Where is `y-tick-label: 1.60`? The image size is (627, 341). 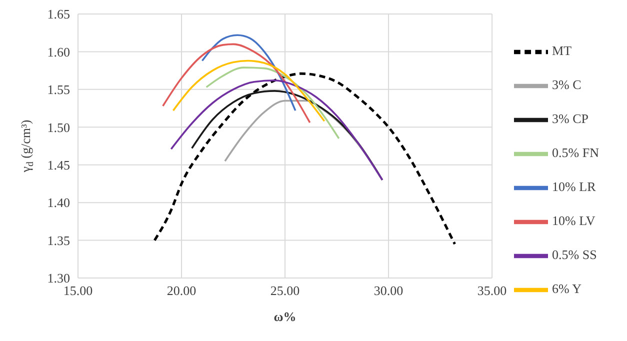 y-tick-label: 1.60 is located at coordinates (58, 52).